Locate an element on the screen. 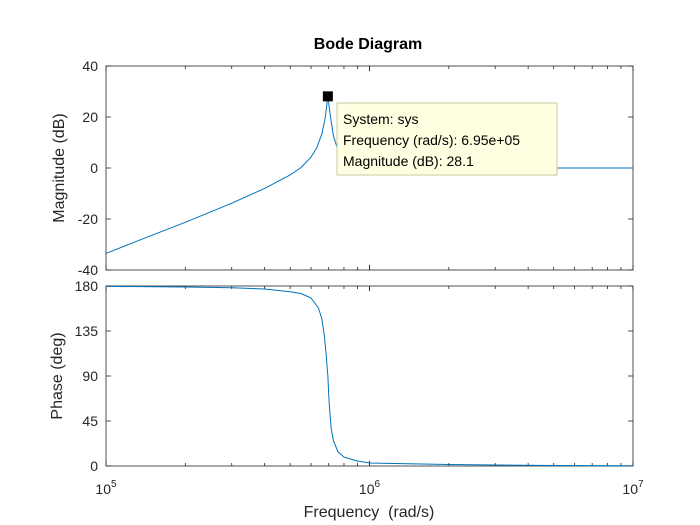  x-tick-label: 10⁵ is located at coordinates (106, 488).